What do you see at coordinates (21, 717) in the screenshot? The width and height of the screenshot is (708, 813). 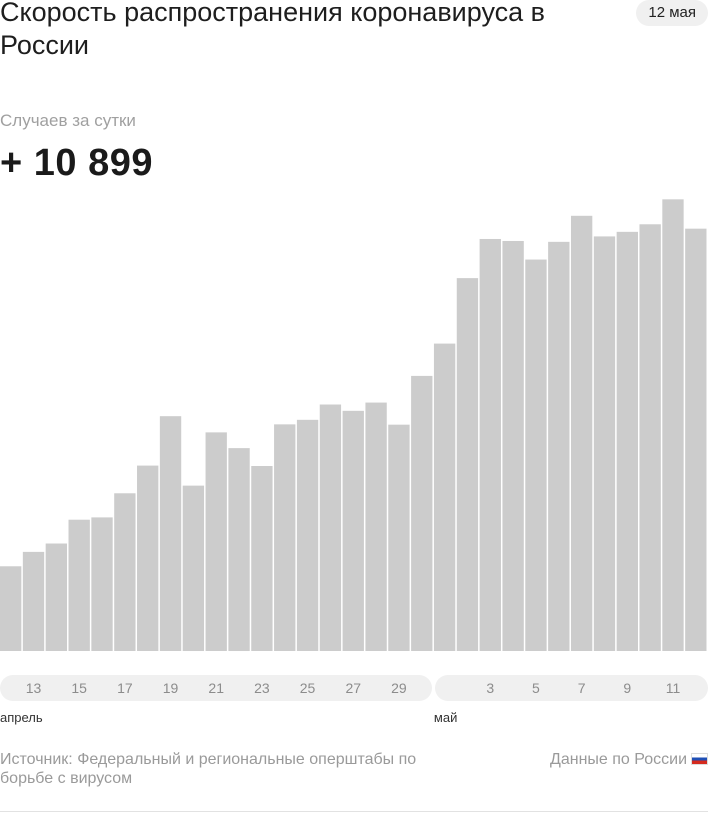 I see `month-label-april: апрель` at bounding box center [21, 717].